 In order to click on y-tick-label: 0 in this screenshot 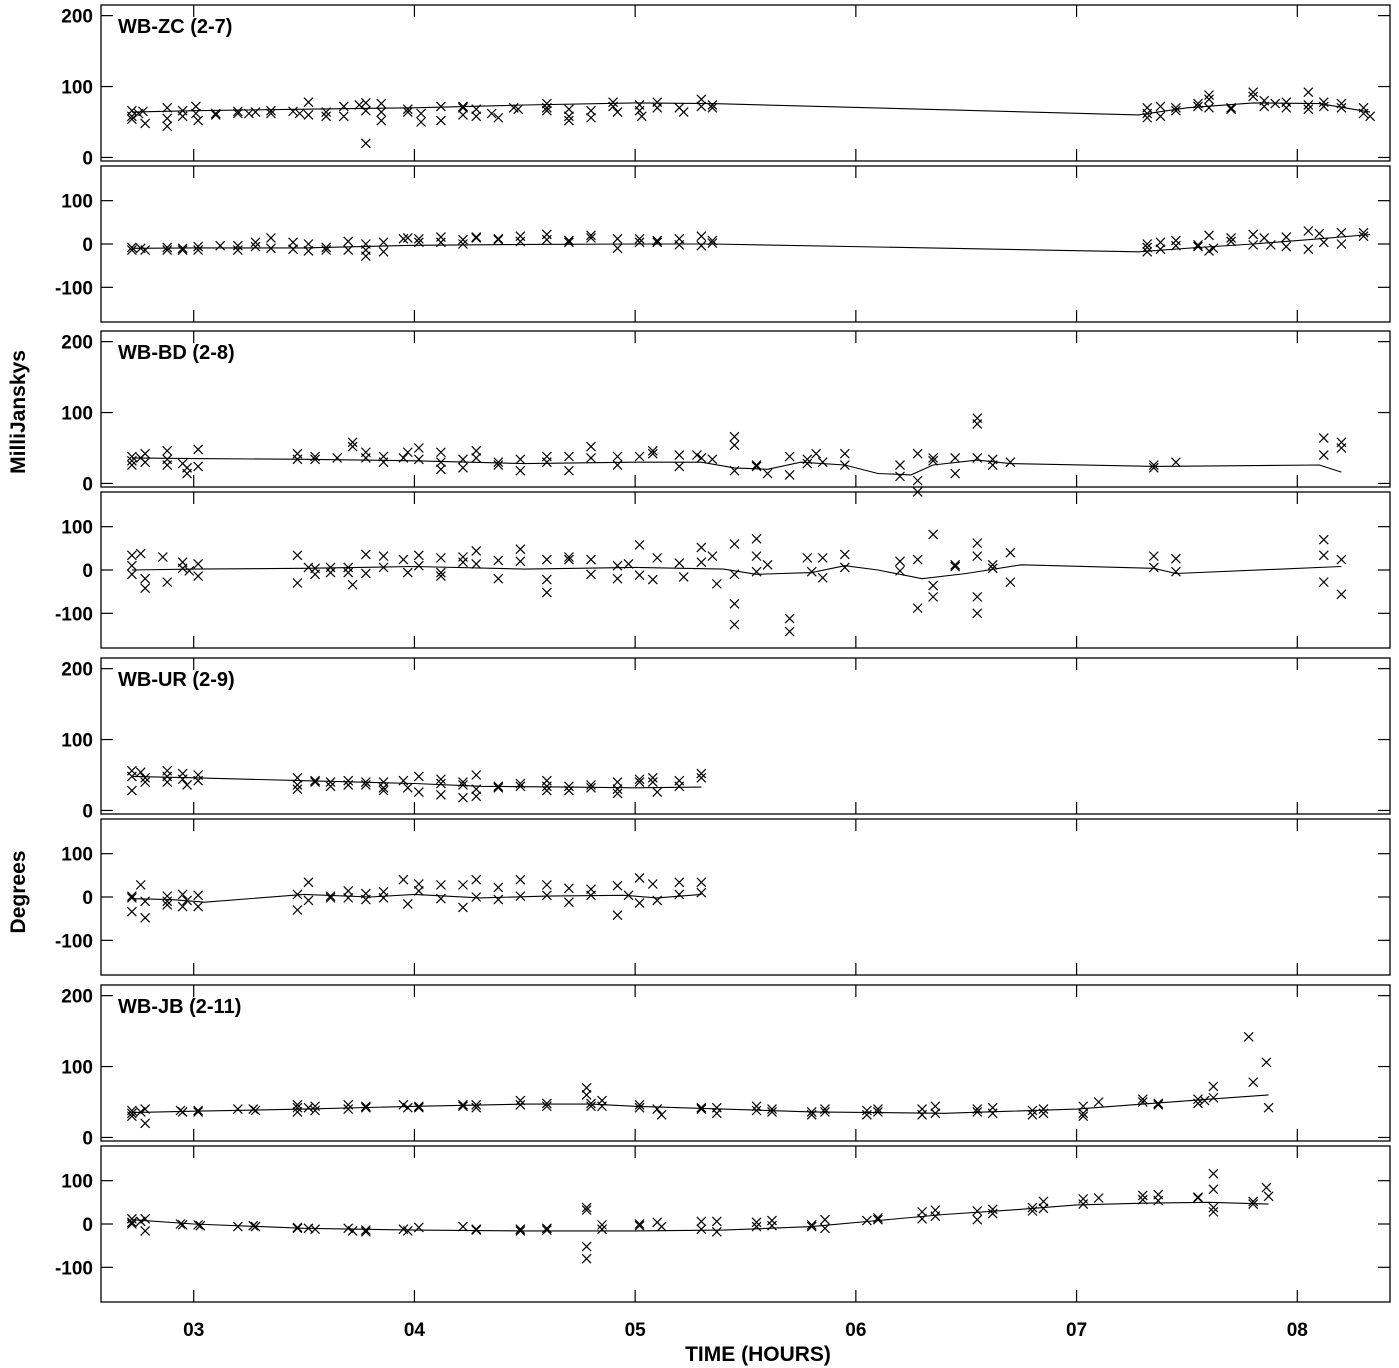, I will do `click(87, 811)`.